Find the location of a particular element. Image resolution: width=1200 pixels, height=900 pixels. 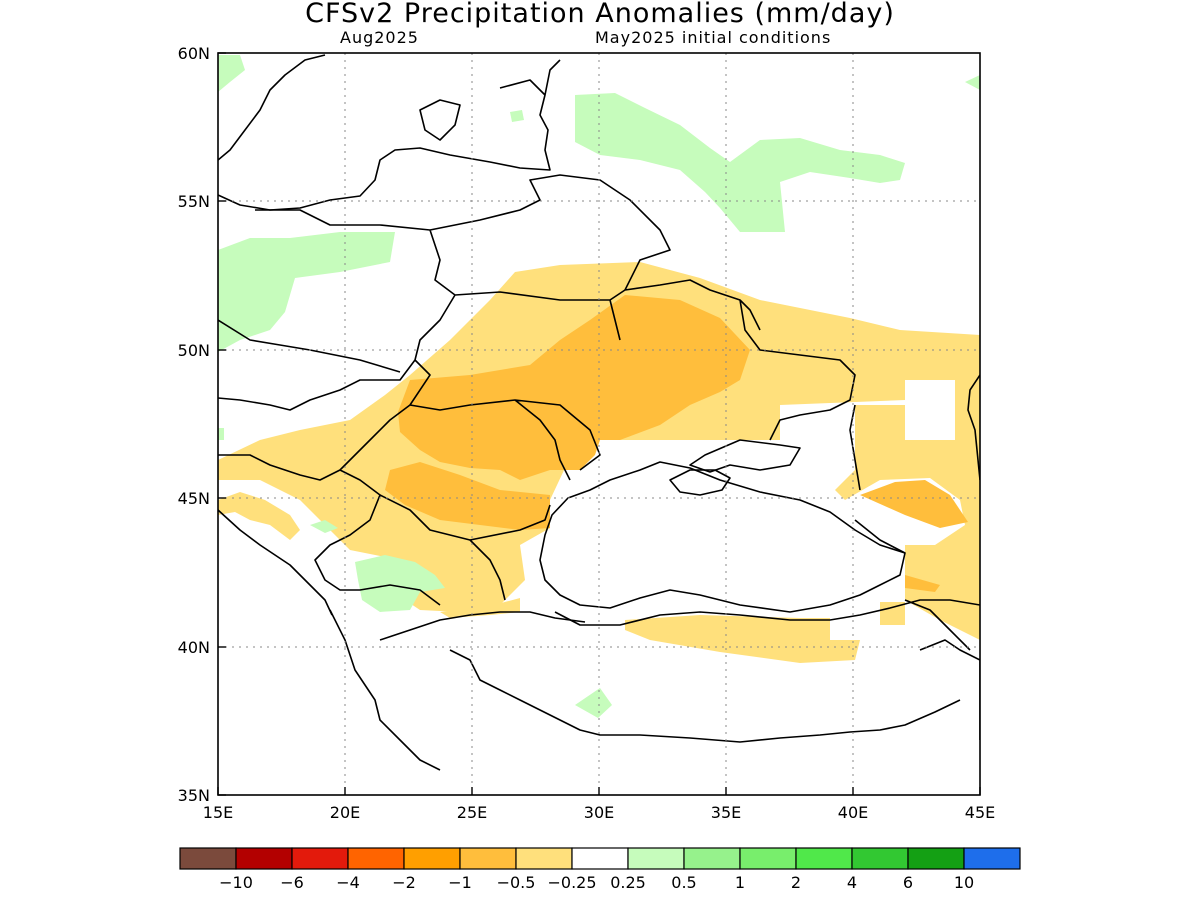

legend-tick-label: 4 is located at coordinates (852, 882).